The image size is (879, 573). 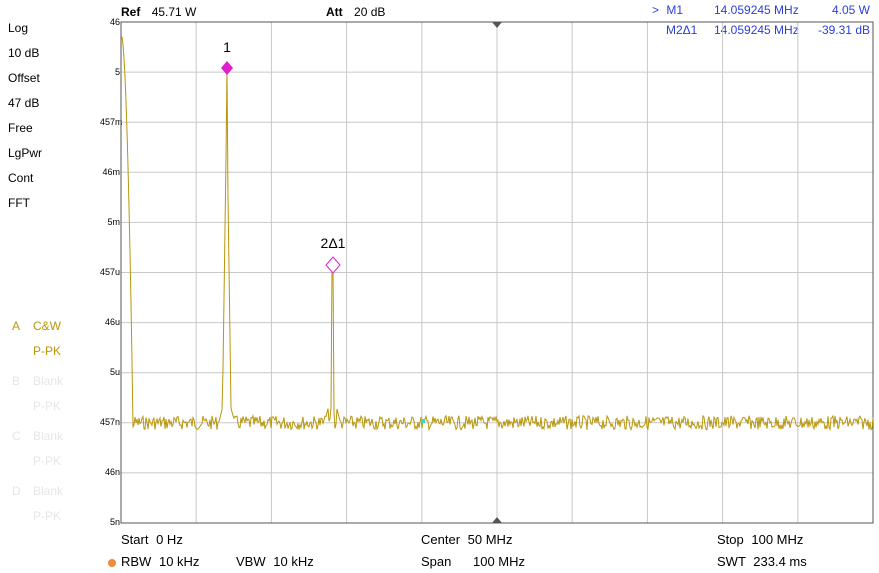 I want to click on center-bottom-indicator, so click(x=497, y=520).